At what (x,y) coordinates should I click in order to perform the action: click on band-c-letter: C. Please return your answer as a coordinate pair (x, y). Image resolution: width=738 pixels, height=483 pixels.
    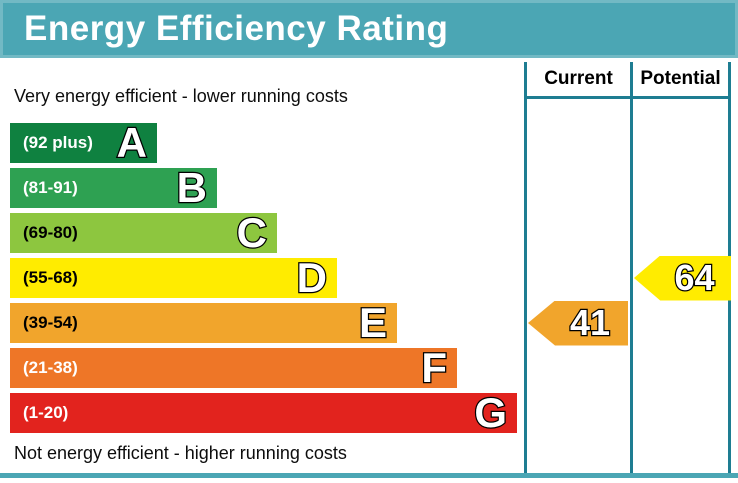
    Looking at the image, I should click on (251, 232).